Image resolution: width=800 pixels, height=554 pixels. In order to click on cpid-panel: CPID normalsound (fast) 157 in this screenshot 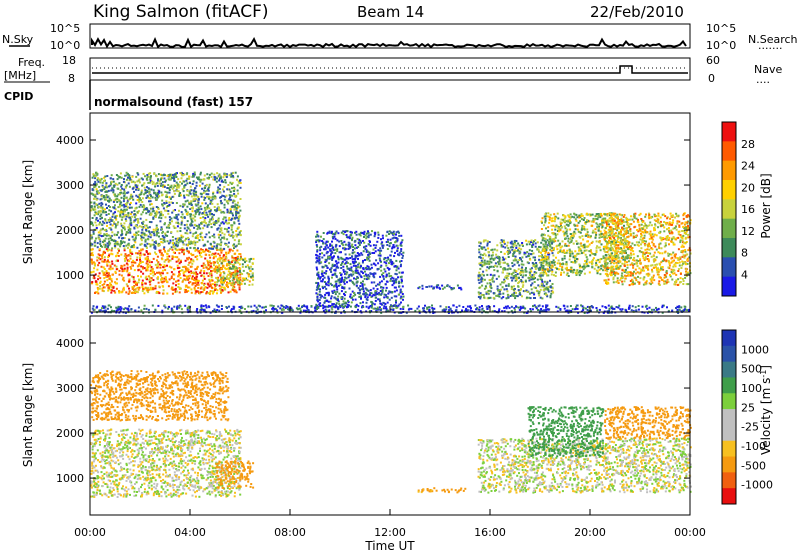, I will do `click(128, 95)`.